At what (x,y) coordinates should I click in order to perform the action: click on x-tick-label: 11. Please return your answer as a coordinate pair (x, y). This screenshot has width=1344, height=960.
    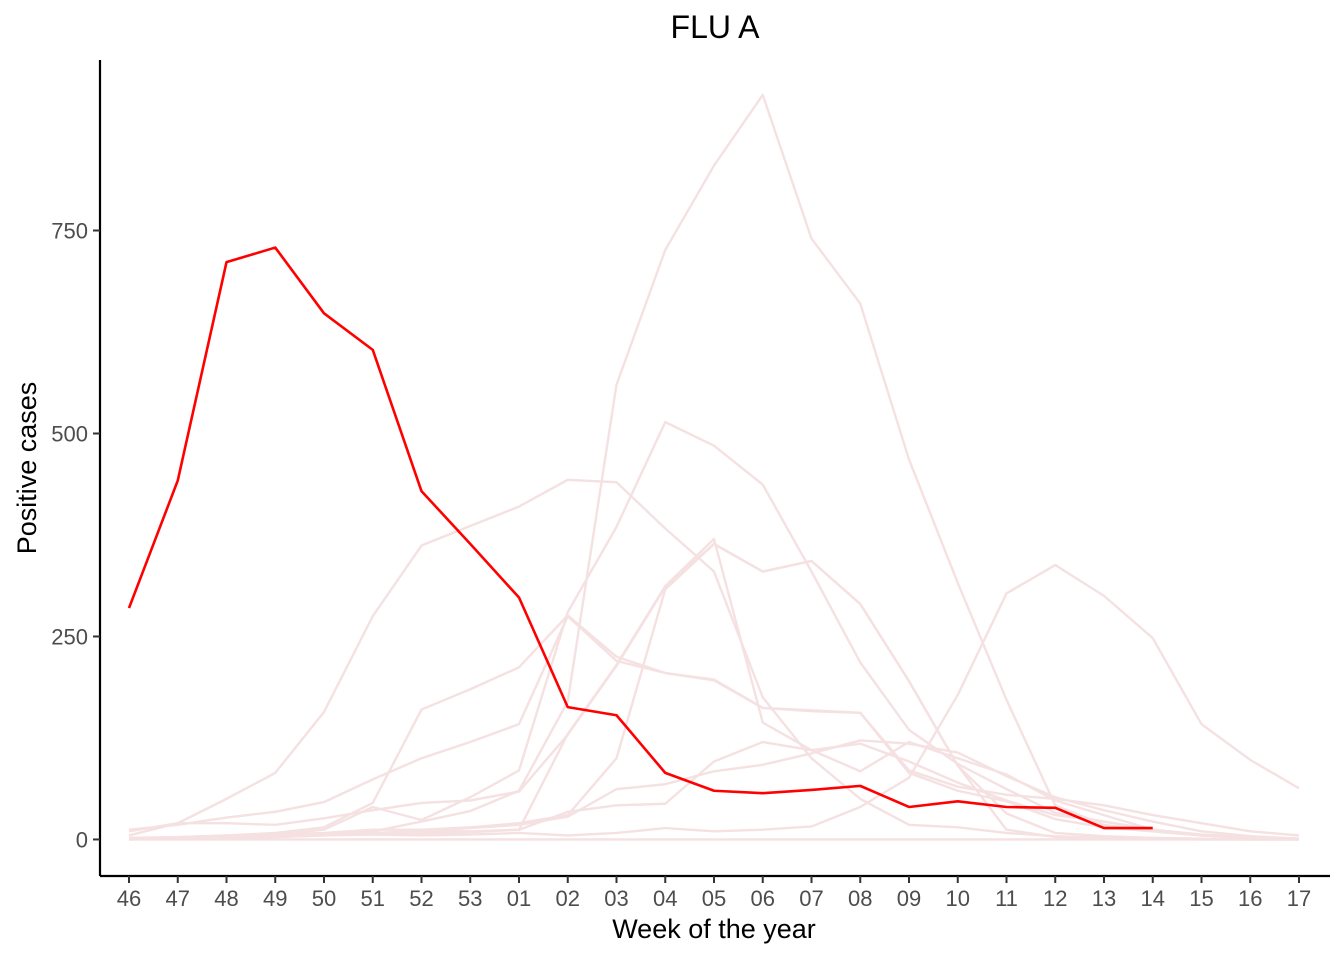
    Looking at the image, I should click on (1006, 898).